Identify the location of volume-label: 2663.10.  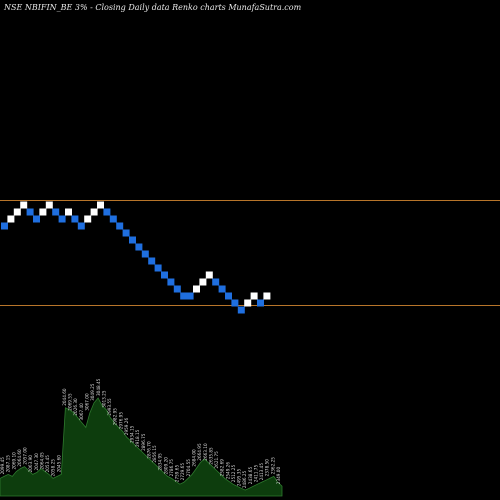
(205, 452).